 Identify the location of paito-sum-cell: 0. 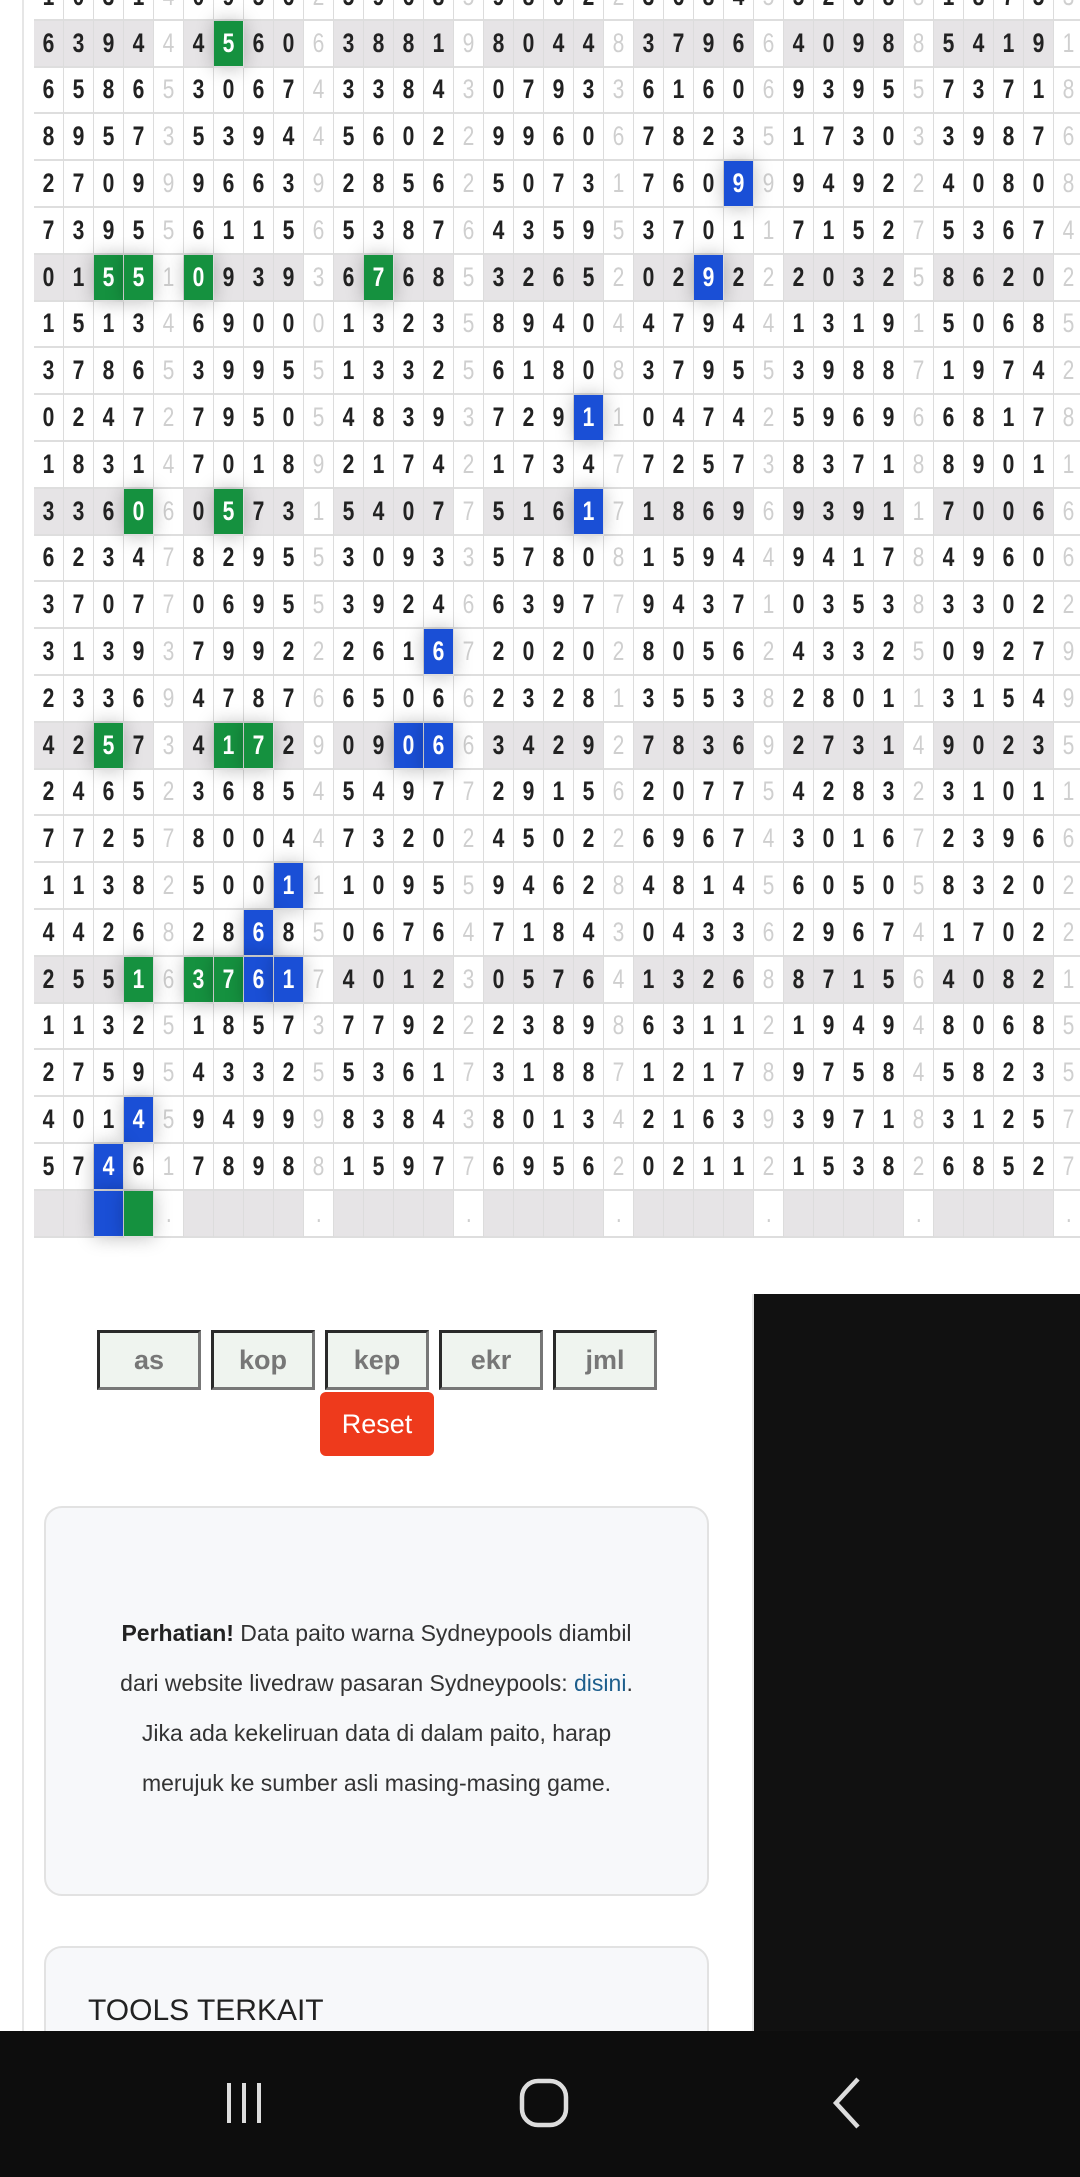
(319, 325).